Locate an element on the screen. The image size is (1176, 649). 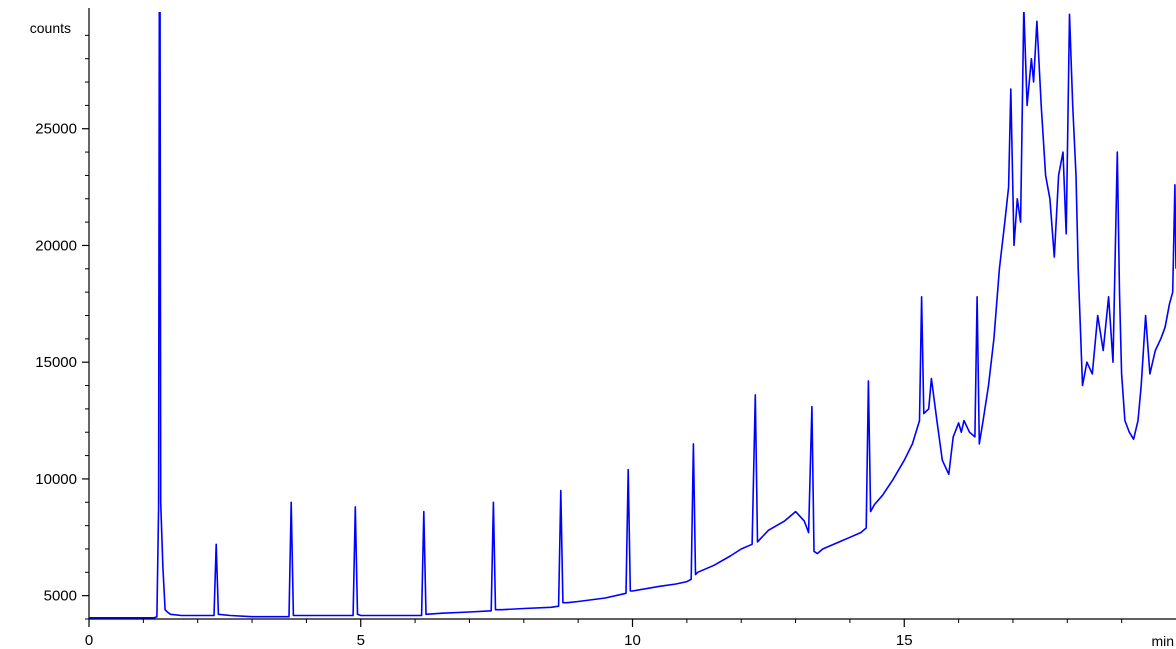
y-tick-label: 15000 is located at coordinates (56, 362).